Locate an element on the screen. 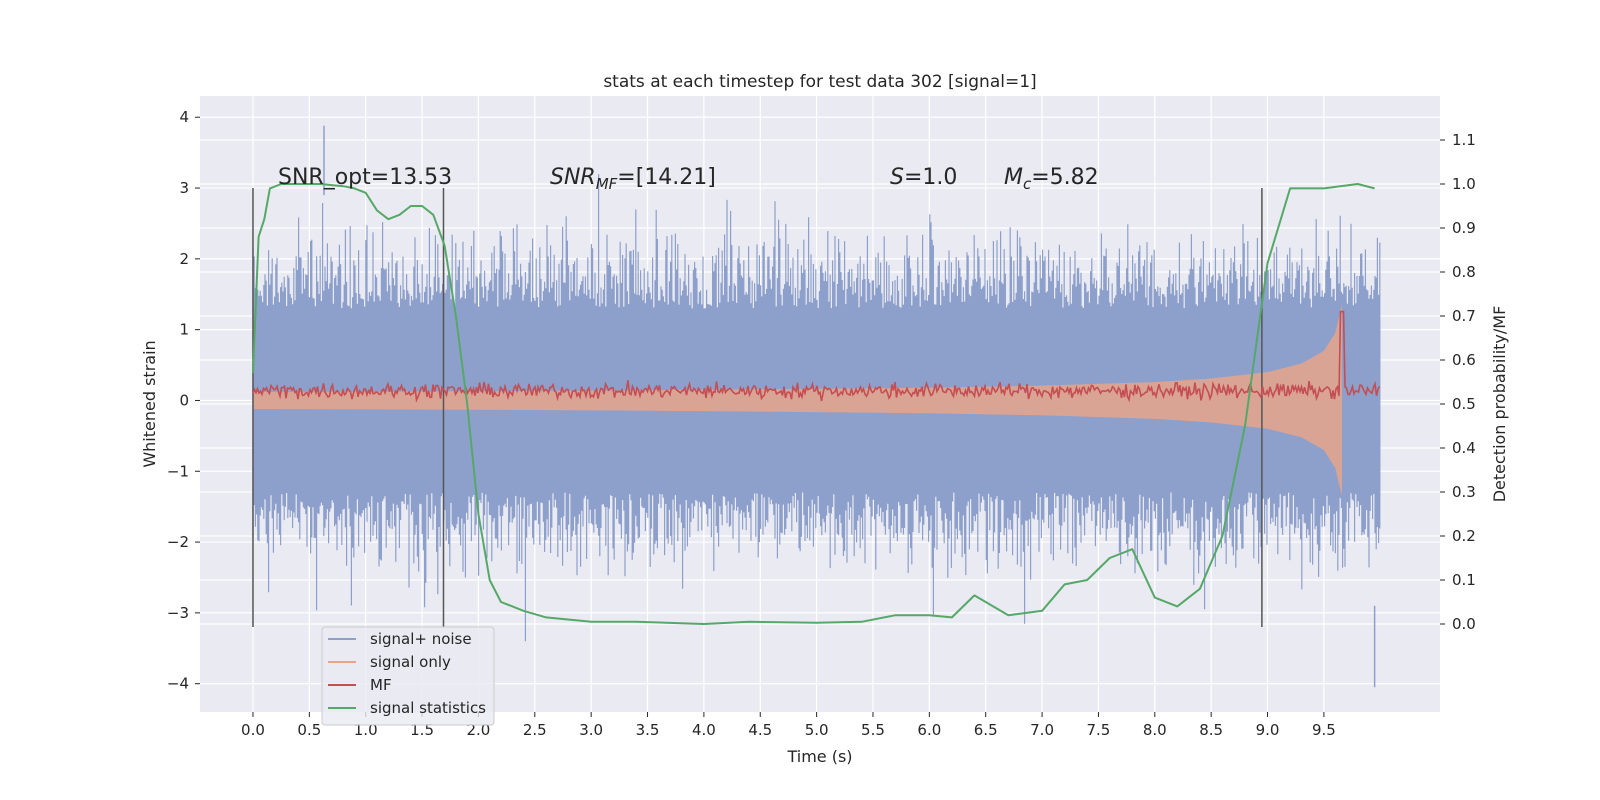  x-axis-title: Time (s) is located at coordinates (819, 756).